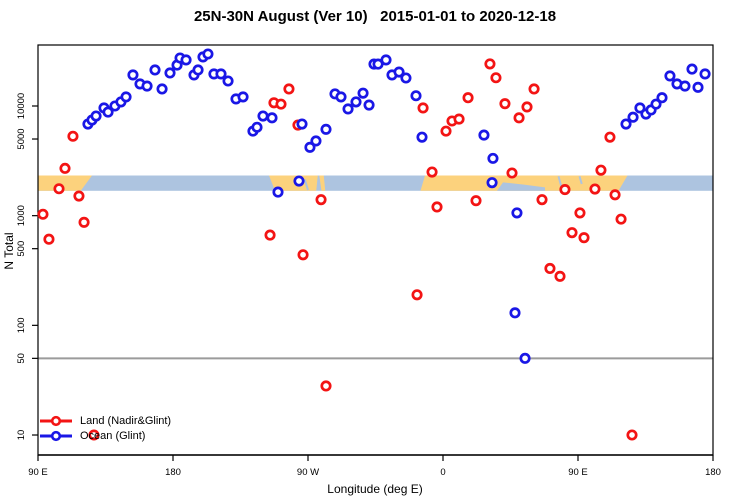 The image size is (750, 500). Describe the element at coordinates (308, 472) in the screenshot. I see `x-tick-label: 90 W` at that location.